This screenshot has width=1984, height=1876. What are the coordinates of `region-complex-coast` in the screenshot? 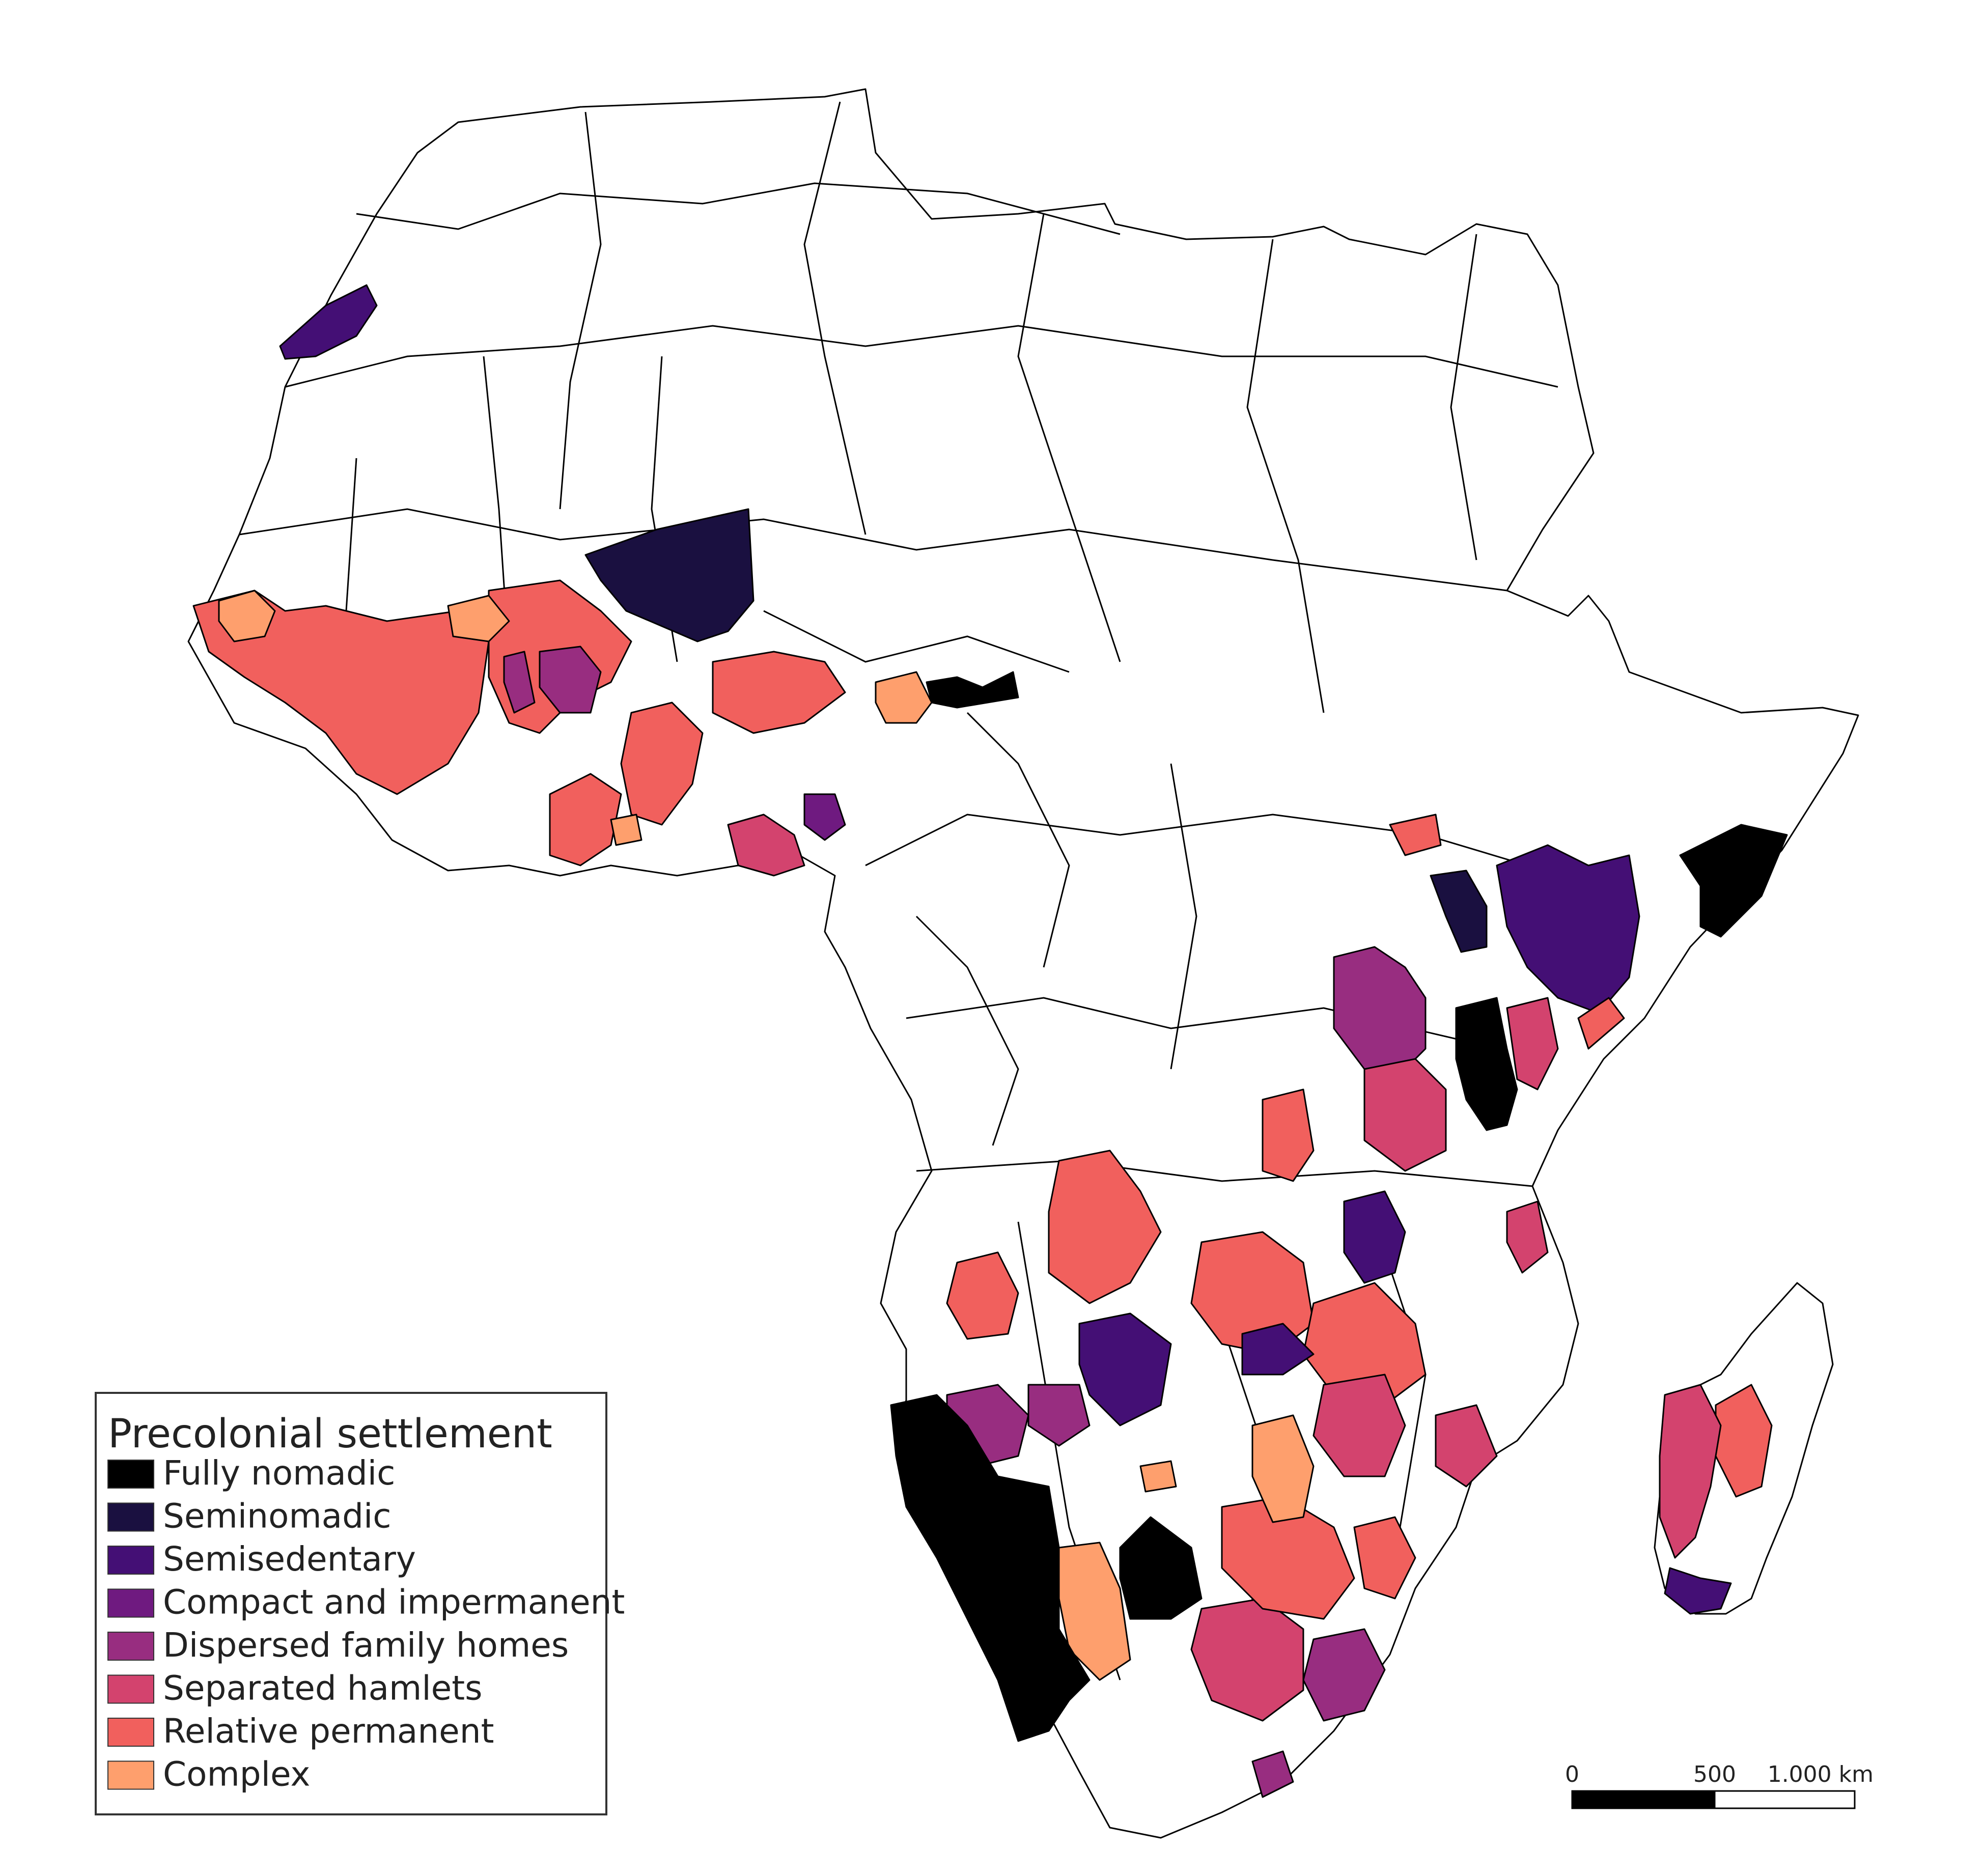 It's located at (626, 830).